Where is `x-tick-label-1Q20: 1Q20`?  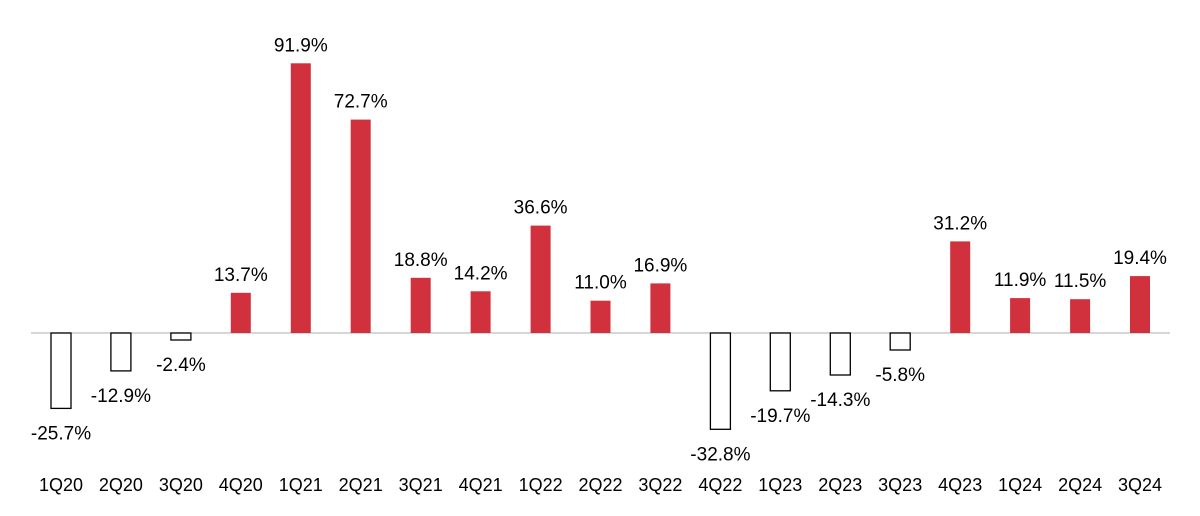
x-tick-label-1Q20: 1Q20 is located at coordinates (61, 485).